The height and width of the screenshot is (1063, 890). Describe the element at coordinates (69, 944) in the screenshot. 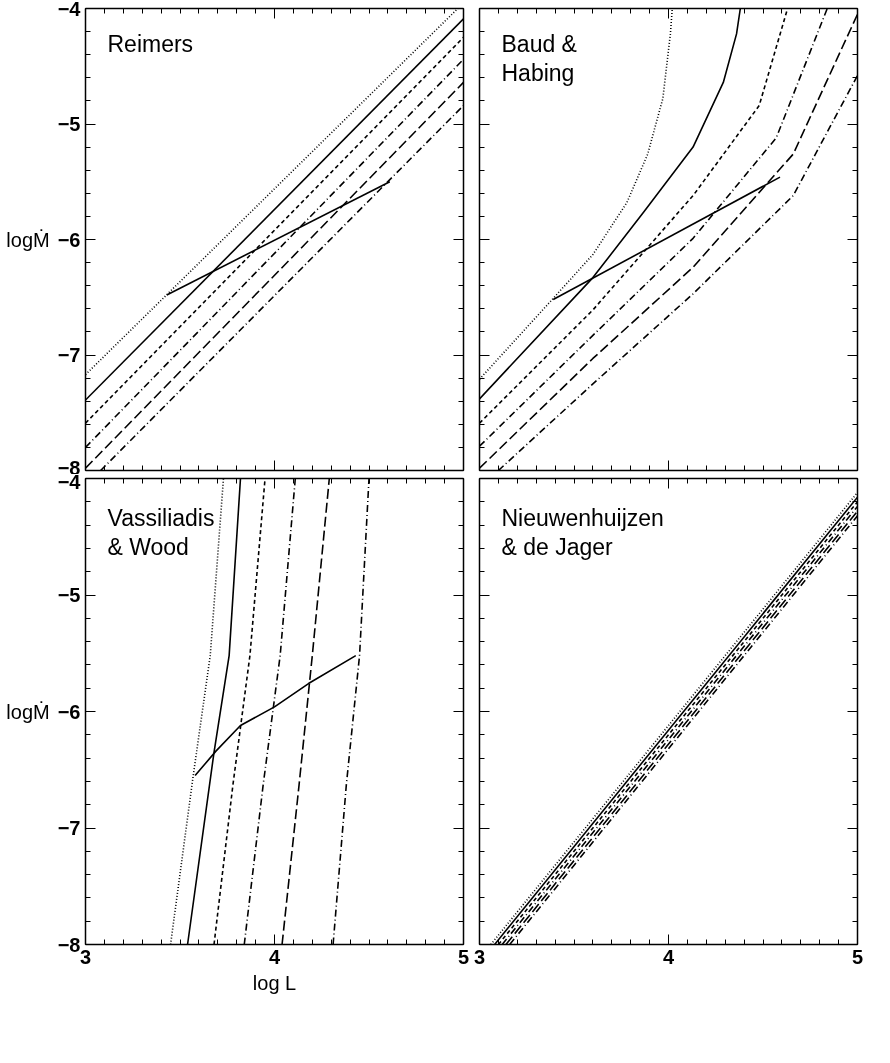

I see `y-tick-label: −8` at that location.